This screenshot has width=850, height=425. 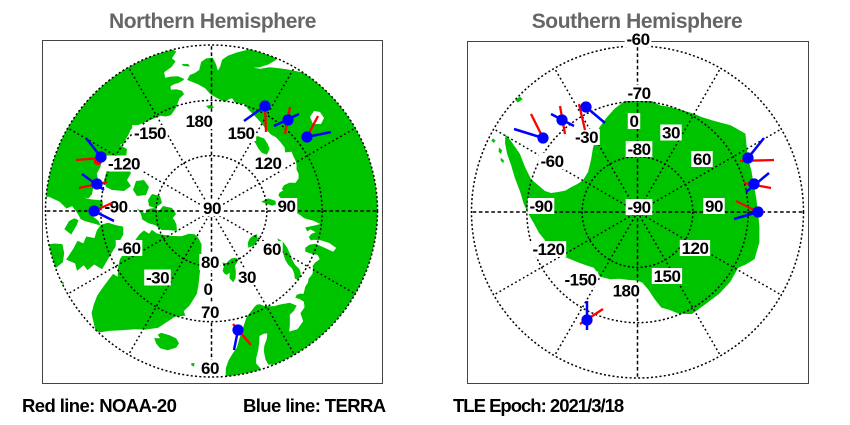 What do you see at coordinates (638, 93) in the screenshot?
I see `svg-text: -70` at bounding box center [638, 93].